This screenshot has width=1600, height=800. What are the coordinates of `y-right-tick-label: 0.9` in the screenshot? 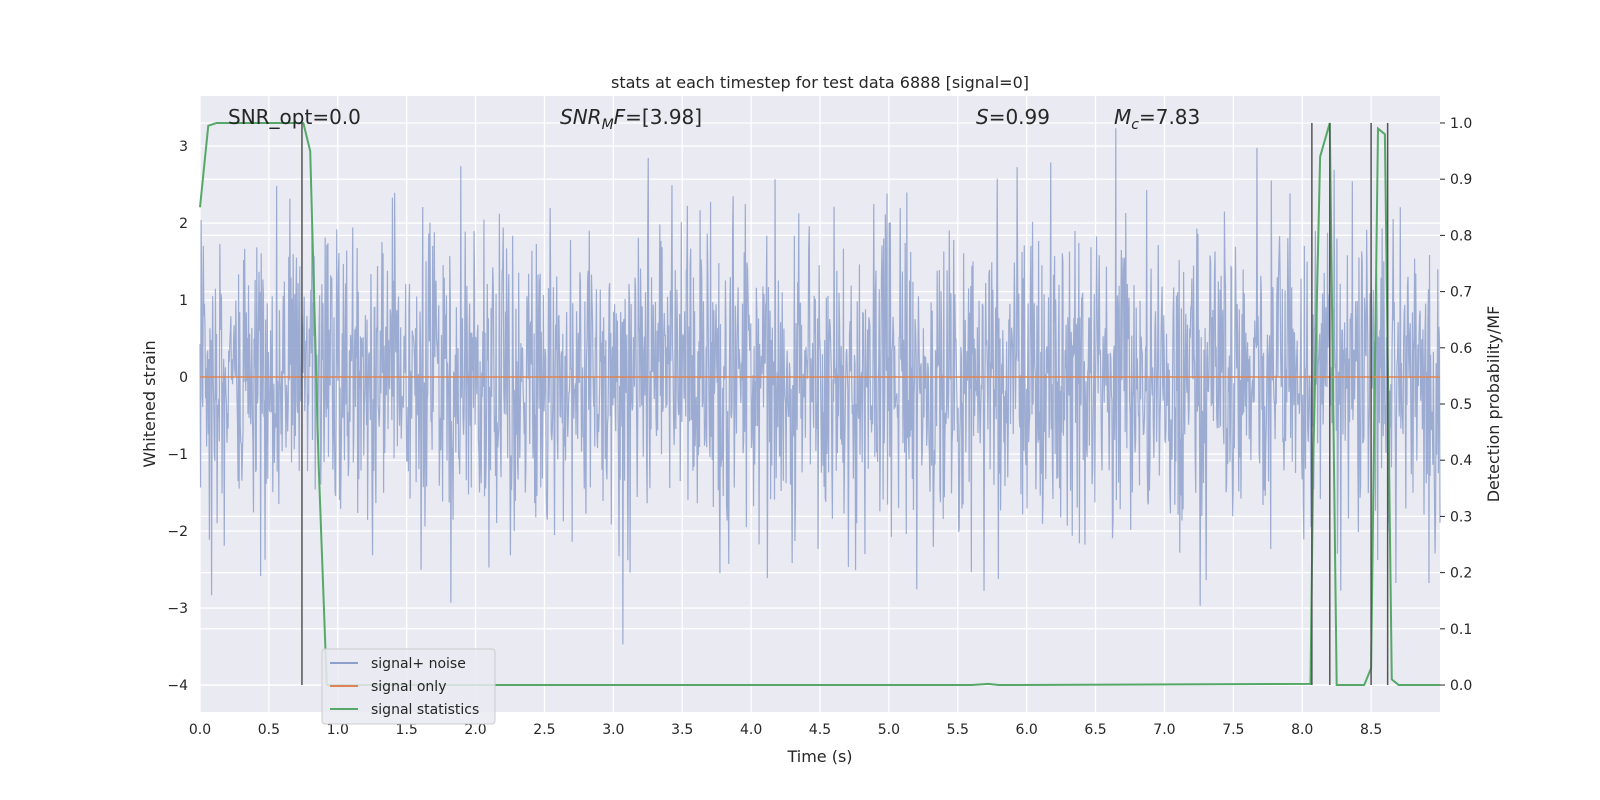 It's located at (1461, 180).